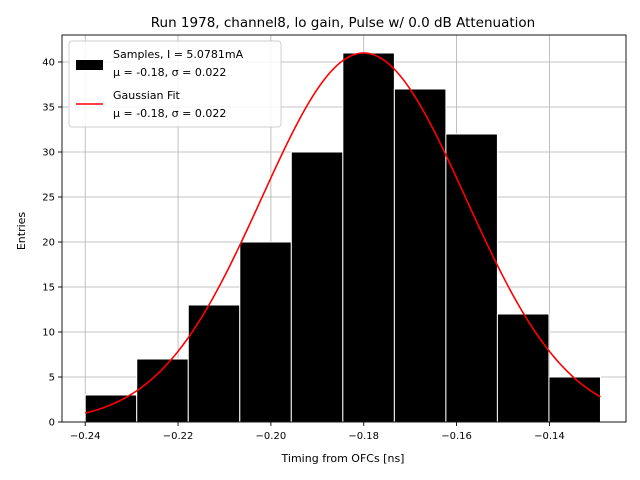 The height and width of the screenshot is (480, 640). What do you see at coordinates (48, 108) in the screenshot?
I see `y-tick-label: 35` at bounding box center [48, 108].